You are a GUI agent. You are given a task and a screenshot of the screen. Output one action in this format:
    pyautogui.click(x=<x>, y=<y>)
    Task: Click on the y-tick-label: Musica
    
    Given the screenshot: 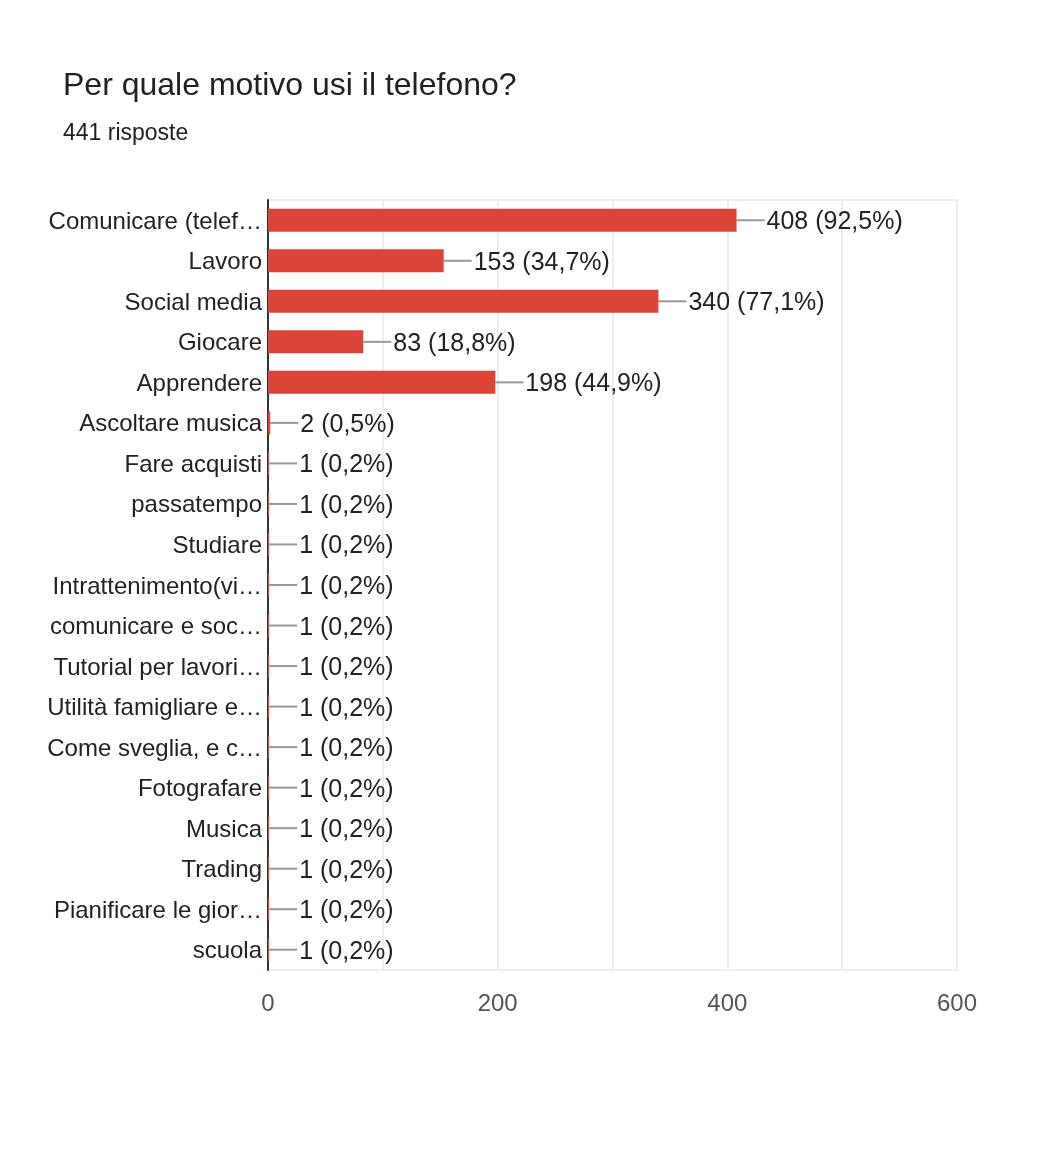 What is the action you would take?
    pyautogui.click(x=224, y=828)
    